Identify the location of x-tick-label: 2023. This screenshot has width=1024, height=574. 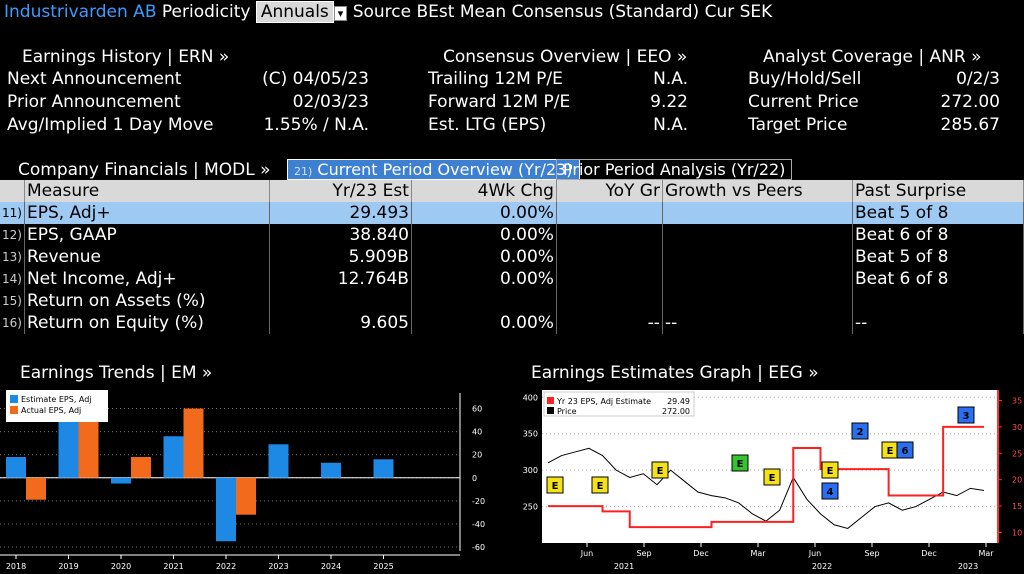
(278, 566).